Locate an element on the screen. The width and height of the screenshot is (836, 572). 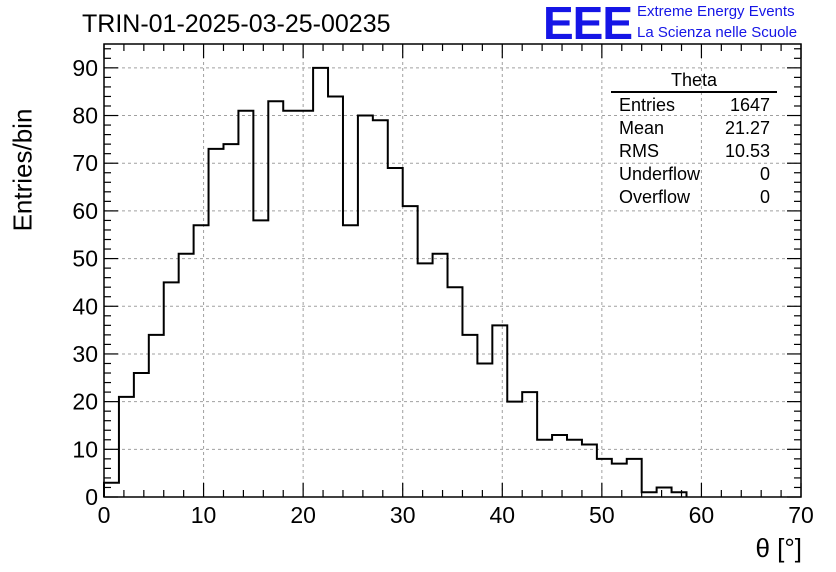
y-tick-label: 70 is located at coordinates (85, 163).